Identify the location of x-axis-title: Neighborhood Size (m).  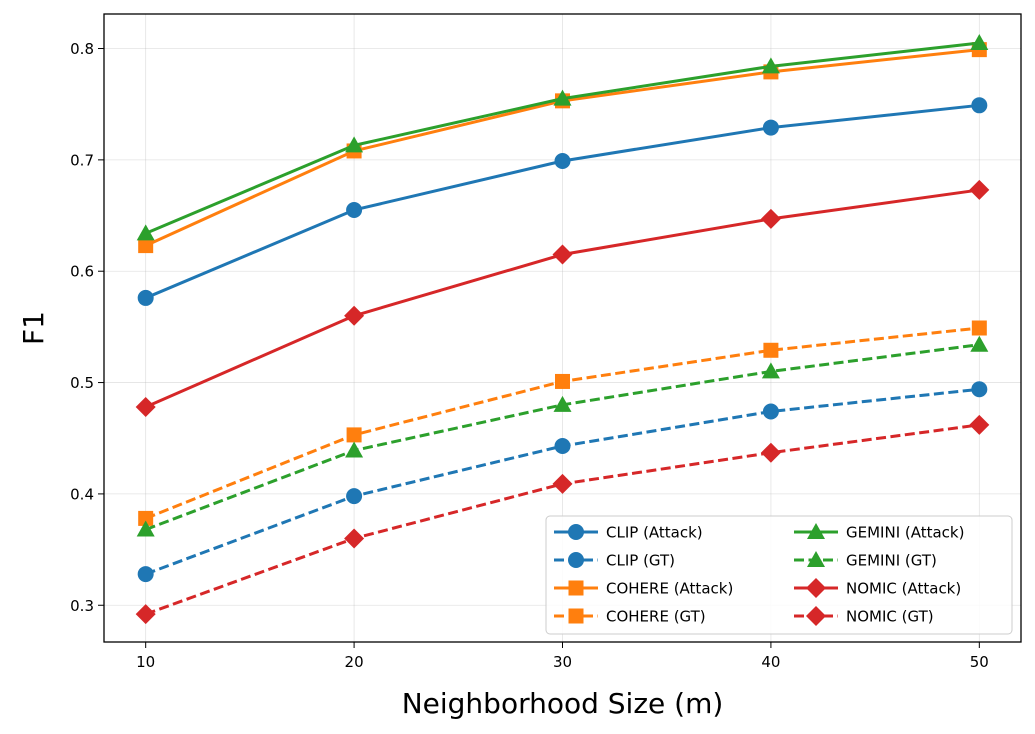
(563, 703).